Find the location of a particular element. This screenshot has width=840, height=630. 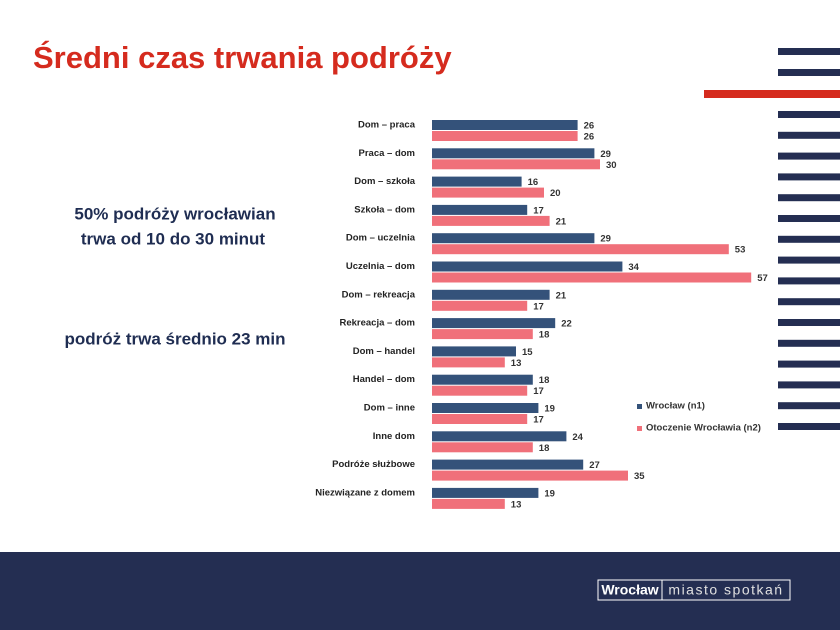

footer is located at coordinates (420, 591).